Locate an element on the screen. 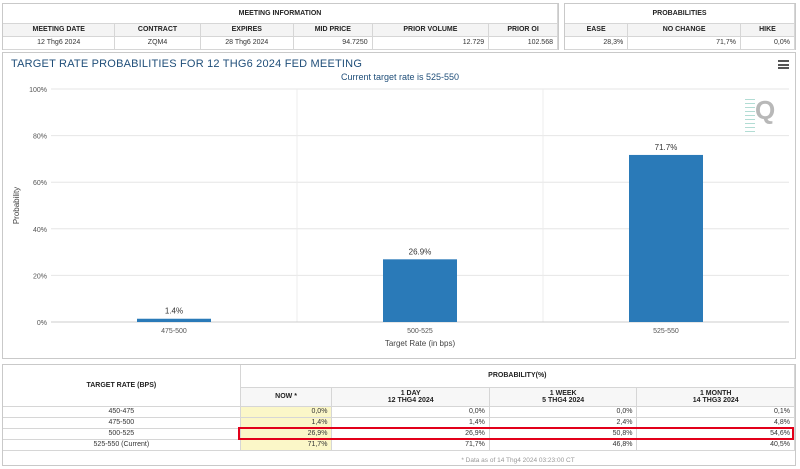 The width and height of the screenshot is (800, 469). column-1-day-header: 1 DAY 12 THG4 2024 is located at coordinates (410, 397).